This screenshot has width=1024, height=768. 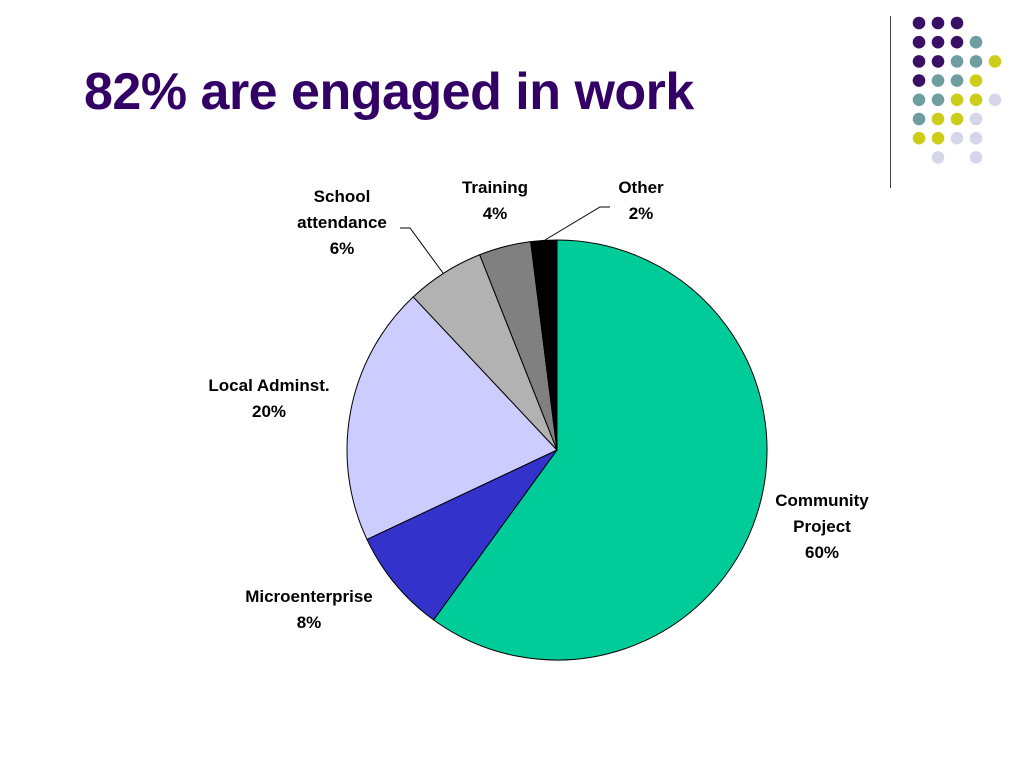 I want to click on slice-label-line: 2%, so click(x=641, y=213).